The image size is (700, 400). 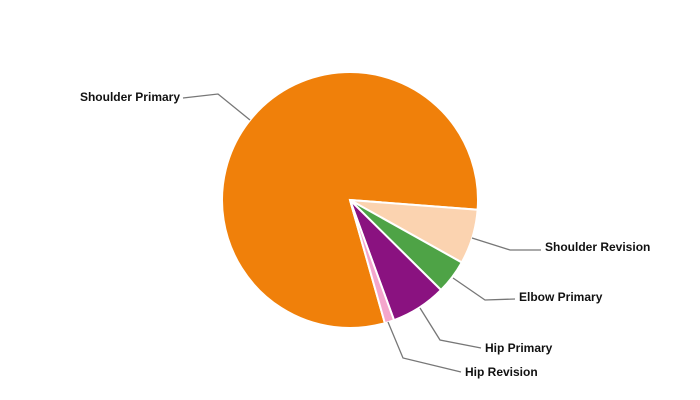 What do you see at coordinates (597, 247) in the screenshot?
I see `slice-label: Shoulder Revision` at bounding box center [597, 247].